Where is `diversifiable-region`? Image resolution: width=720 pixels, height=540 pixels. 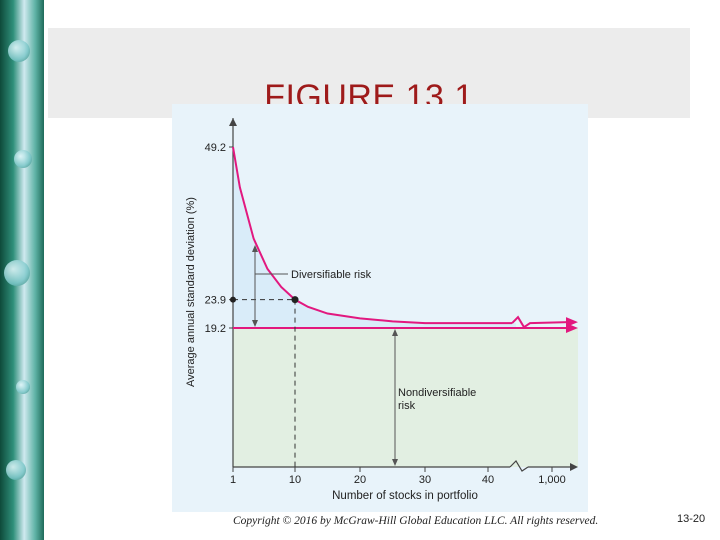 diversifiable-region is located at coordinates (374, 237).